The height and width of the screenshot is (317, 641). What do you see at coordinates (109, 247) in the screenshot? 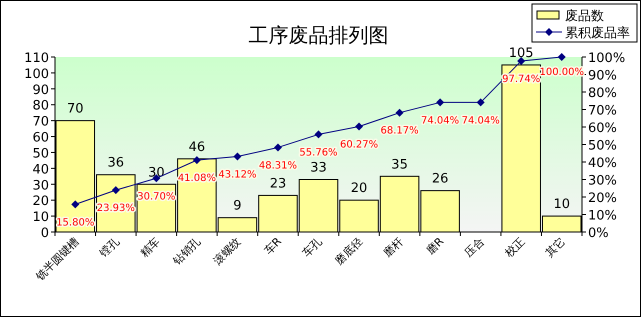
I see `x-tick-label: 镗孔` at bounding box center [109, 247].